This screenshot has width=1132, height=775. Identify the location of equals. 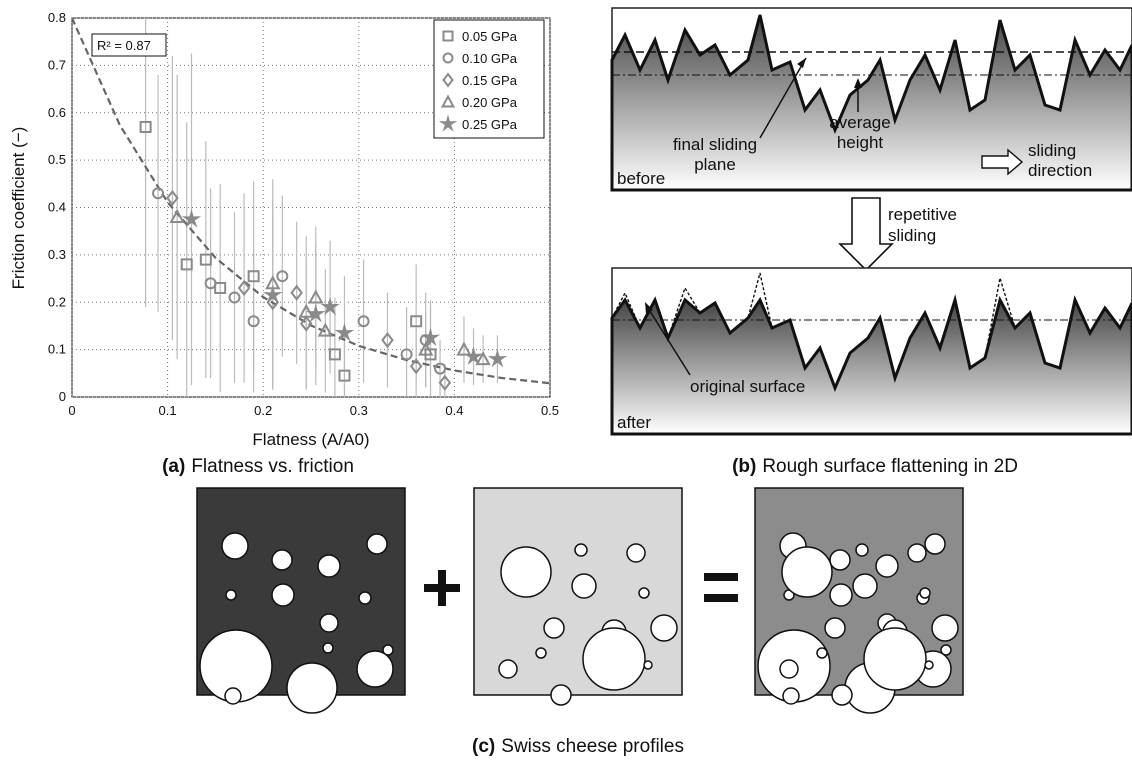
(721, 577).